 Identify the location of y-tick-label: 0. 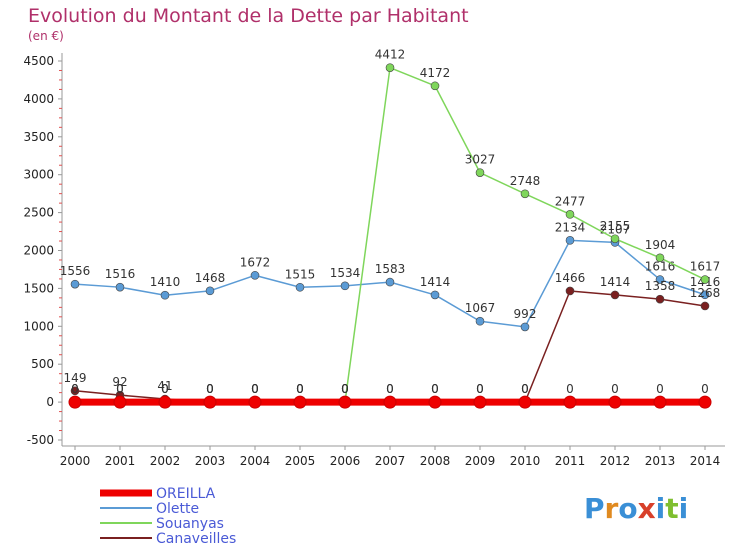
(50, 402).